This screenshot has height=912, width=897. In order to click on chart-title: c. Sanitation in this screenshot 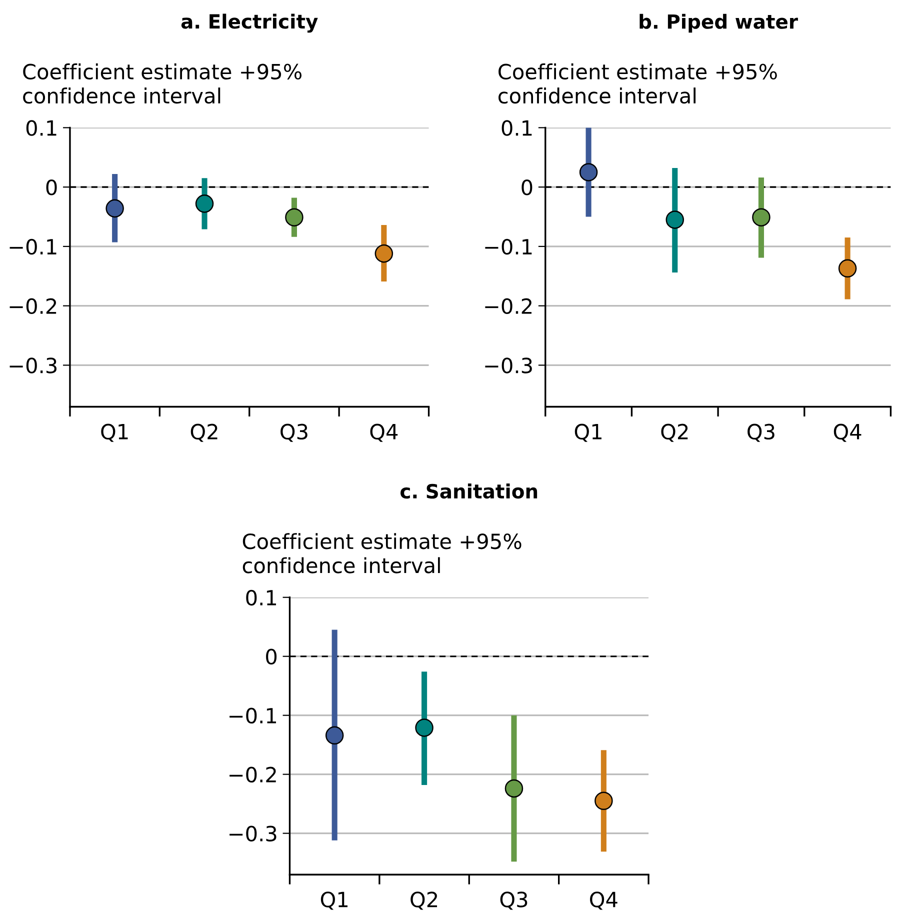, I will do `click(469, 491)`.